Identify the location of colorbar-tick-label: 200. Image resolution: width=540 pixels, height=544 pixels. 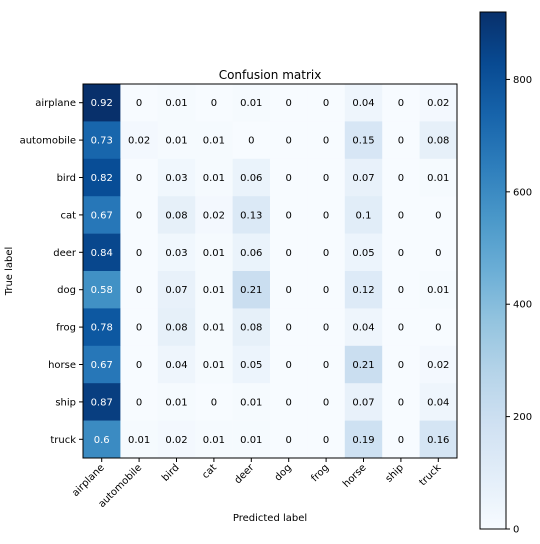
(522, 417).